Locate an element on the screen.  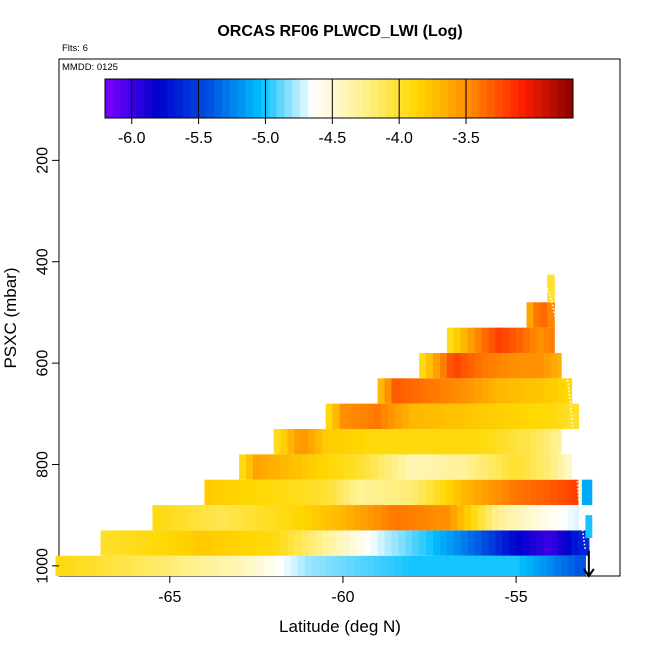
y-axis-label: PSXC (mbar) is located at coordinates (10, 317).